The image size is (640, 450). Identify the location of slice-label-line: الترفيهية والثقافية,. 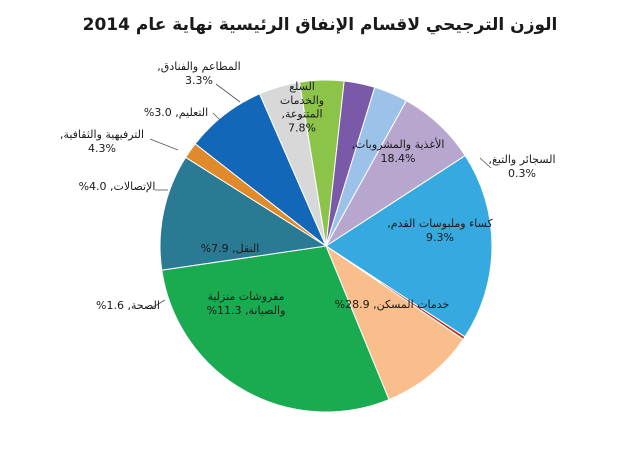
(102, 134).